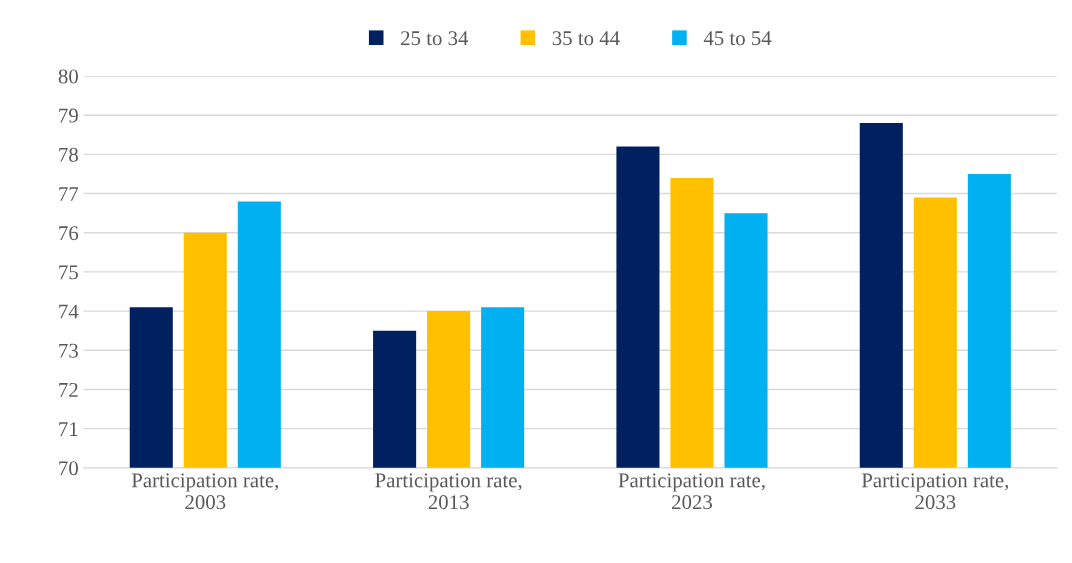  What do you see at coordinates (69, 194) in the screenshot?
I see `y-tick-label: 77` at bounding box center [69, 194].